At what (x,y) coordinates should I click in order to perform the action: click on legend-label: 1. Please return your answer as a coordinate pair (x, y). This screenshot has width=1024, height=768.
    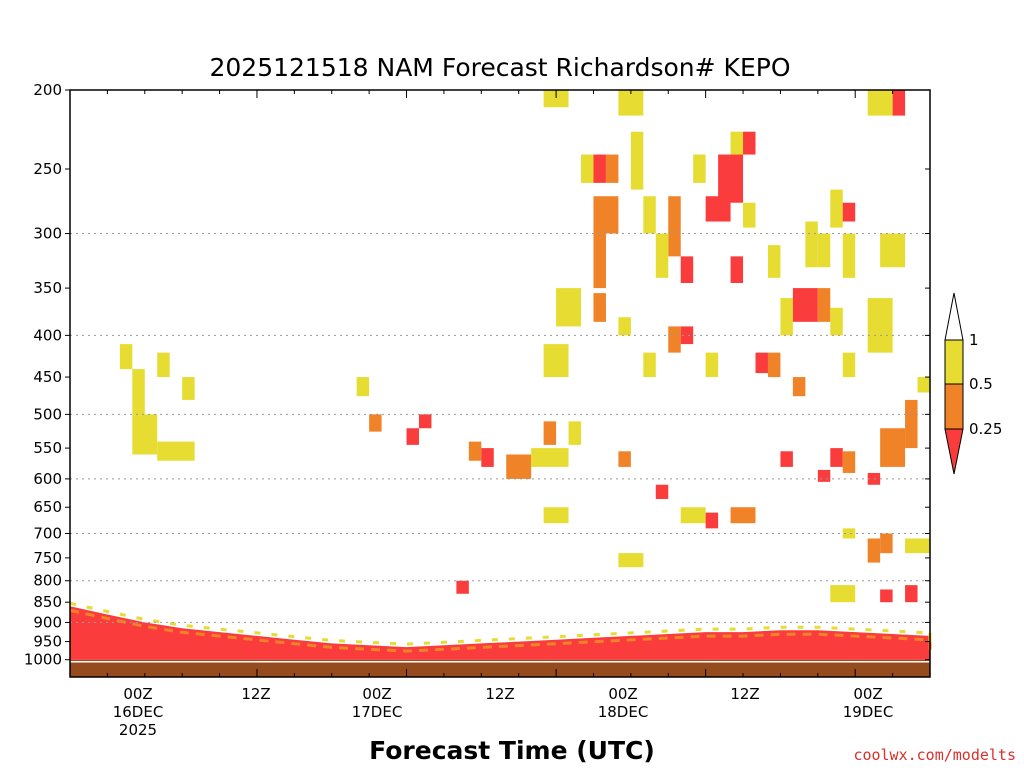
    Looking at the image, I should click on (974, 340).